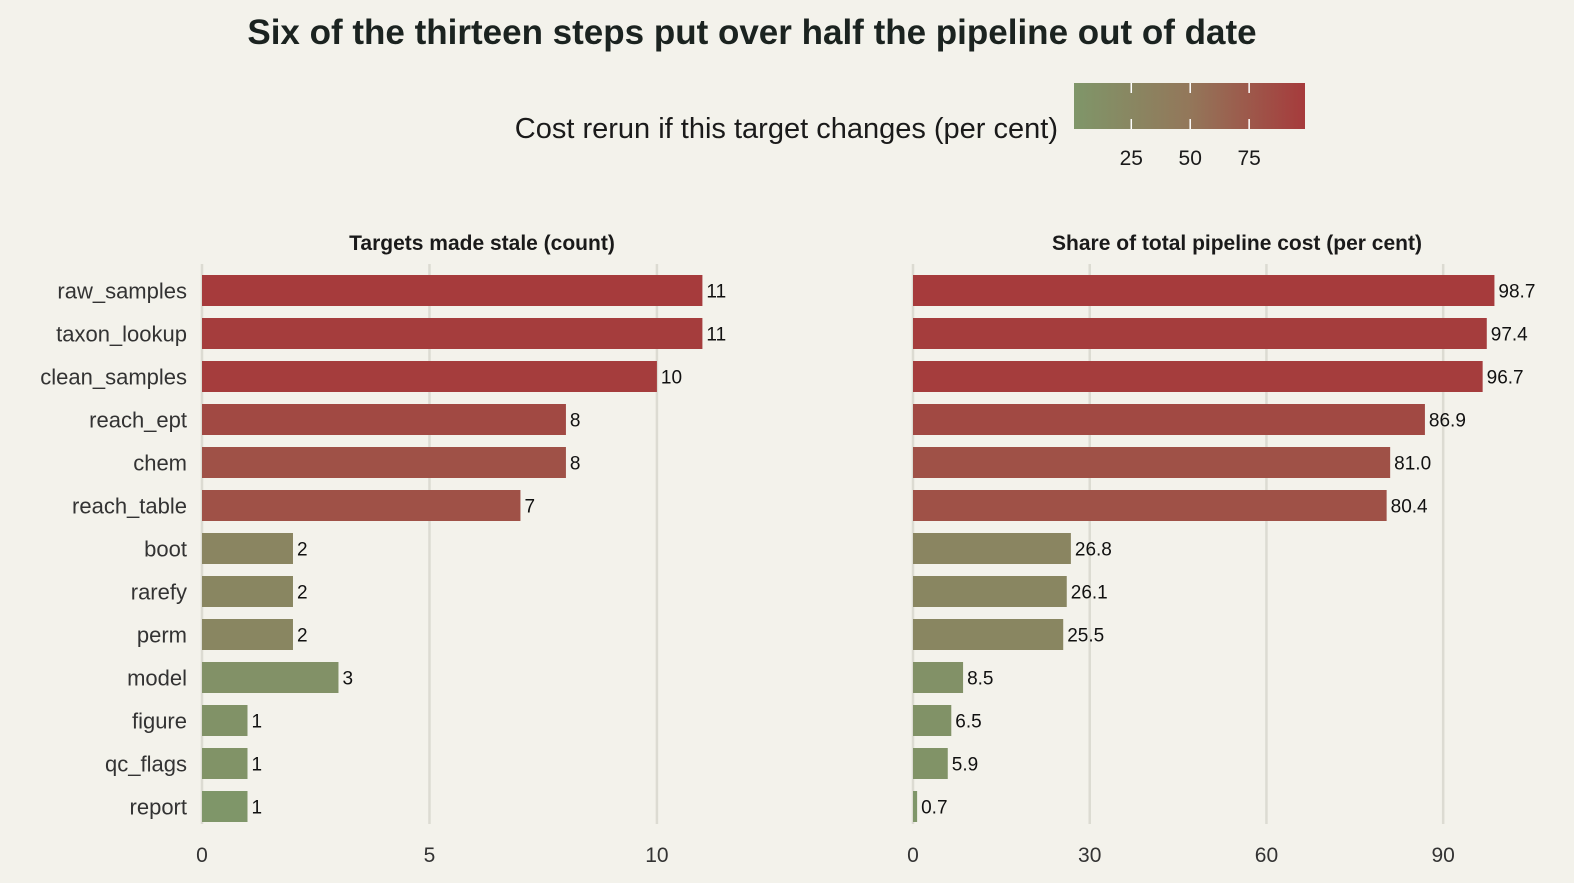 This screenshot has height=883, width=1574. What do you see at coordinates (121, 334) in the screenshot?
I see `category-label: taxon_lookup` at bounding box center [121, 334].